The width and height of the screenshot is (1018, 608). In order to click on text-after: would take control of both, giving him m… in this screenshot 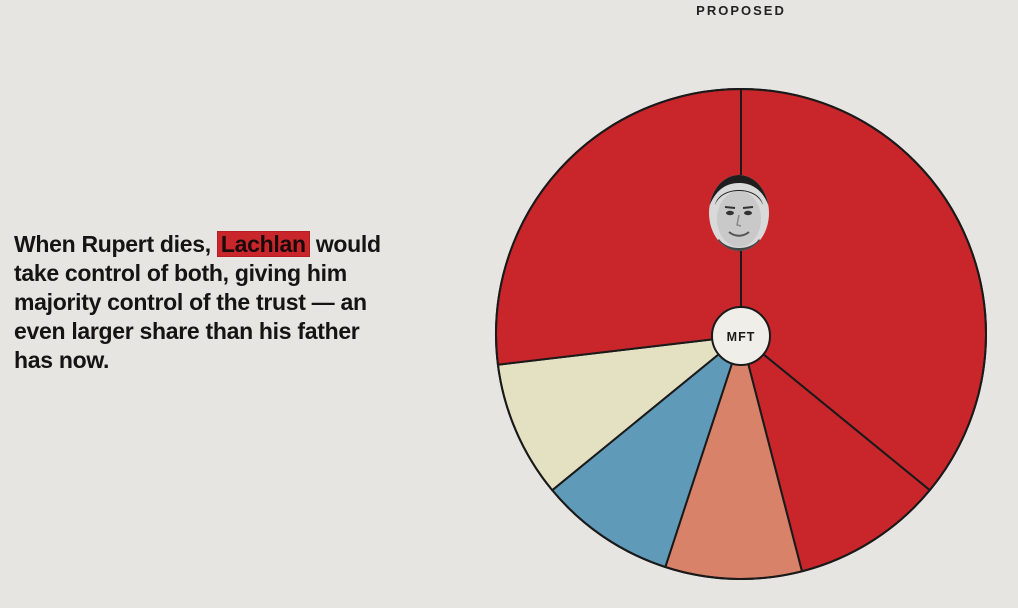, I will do `click(197, 302)`.